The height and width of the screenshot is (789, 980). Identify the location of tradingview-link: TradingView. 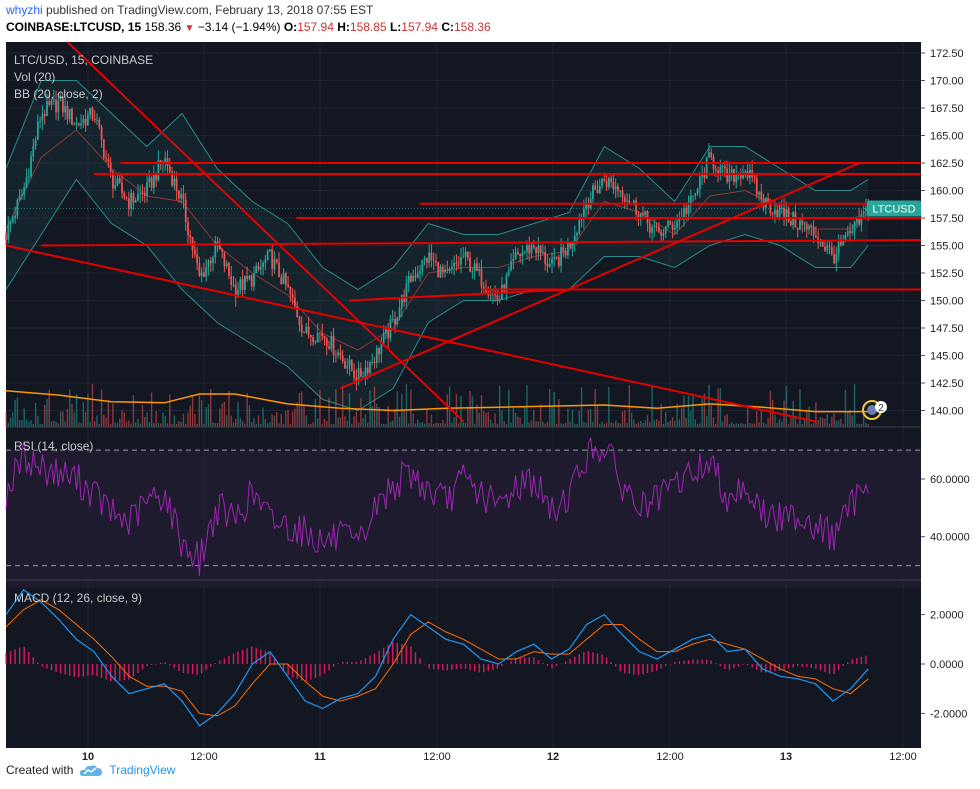
(142, 770).